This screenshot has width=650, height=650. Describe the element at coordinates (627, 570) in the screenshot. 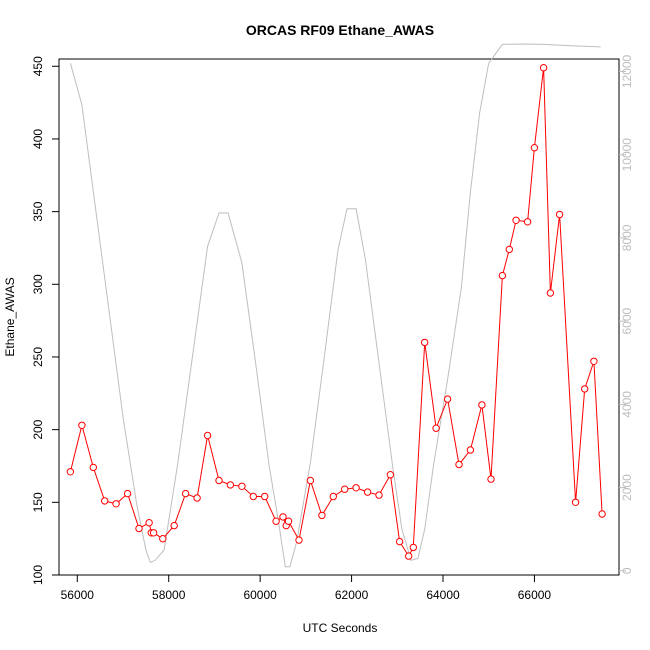

I see `y2-tick-label: 0` at that location.